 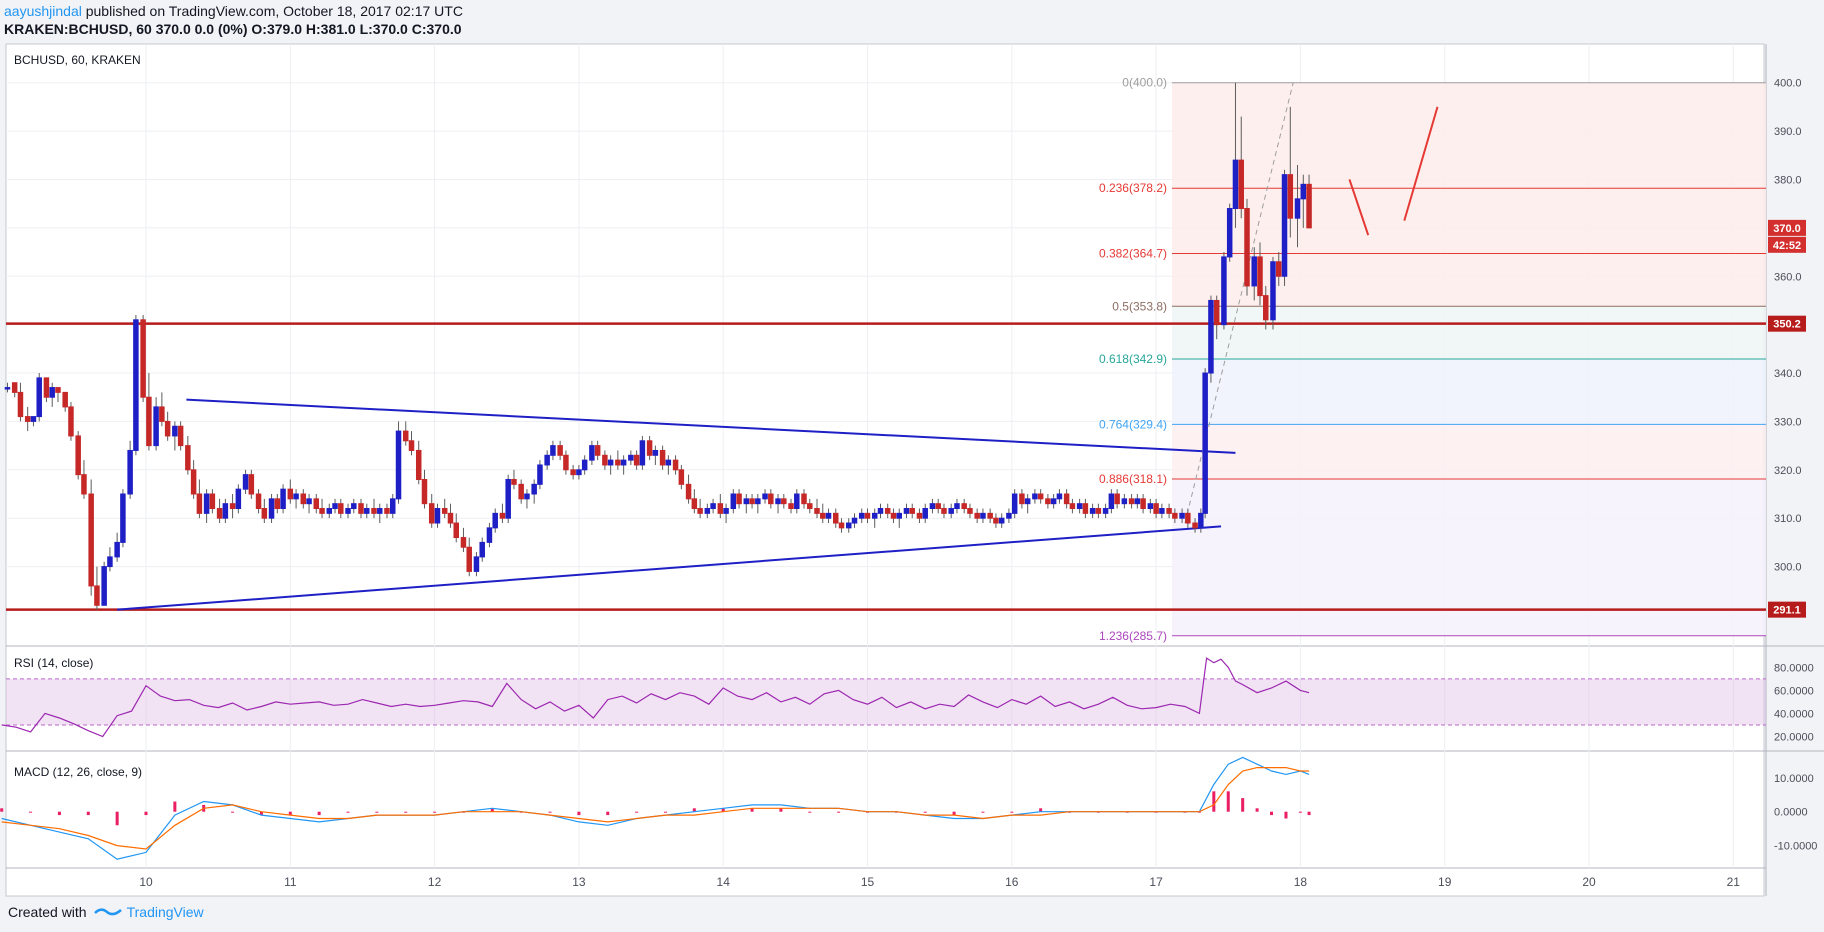 What do you see at coordinates (669, 568) in the screenshot?
I see `trendline` at bounding box center [669, 568].